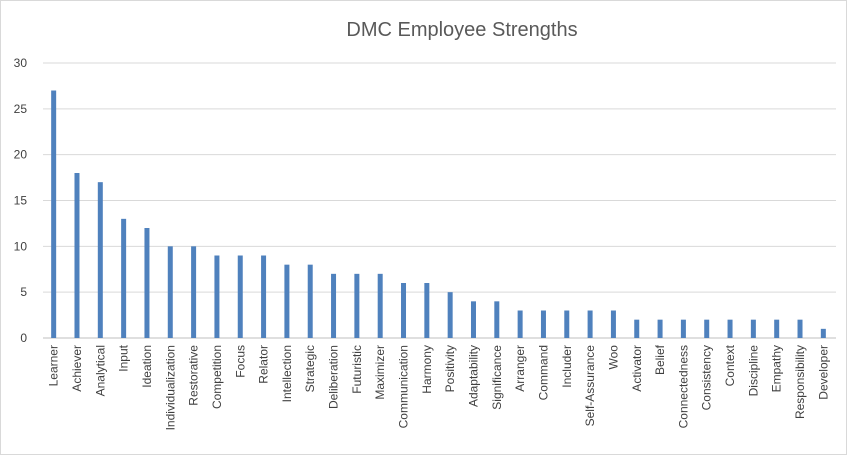 The height and width of the screenshot is (456, 847). I want to click on y-tick-label: 25, so click(21, 109).